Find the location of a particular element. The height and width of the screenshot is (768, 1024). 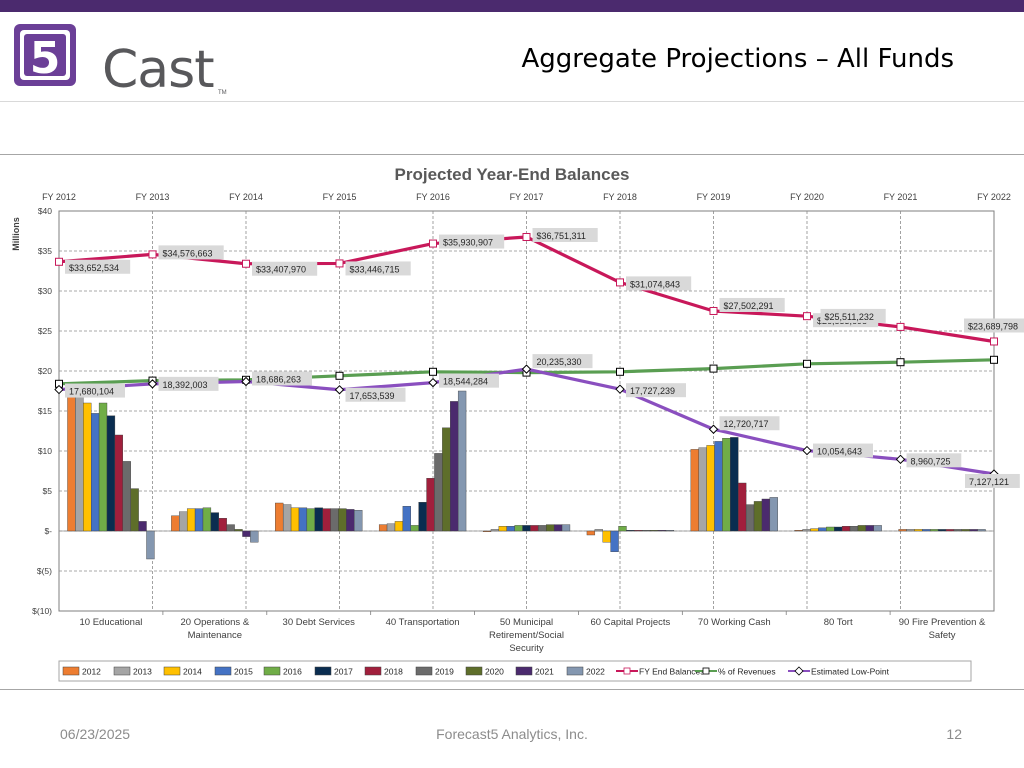

y-tick-label: $25 is located at coordinates (45, 331).